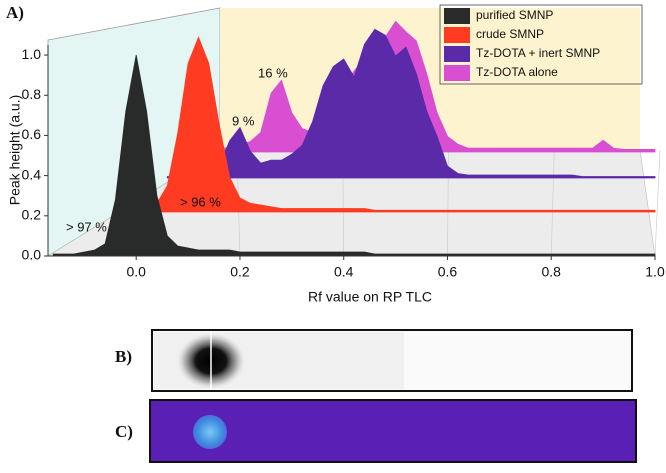 The height and width of the screenshot is (473, 666). I want to click on panel-label: A), so click(15, 12).